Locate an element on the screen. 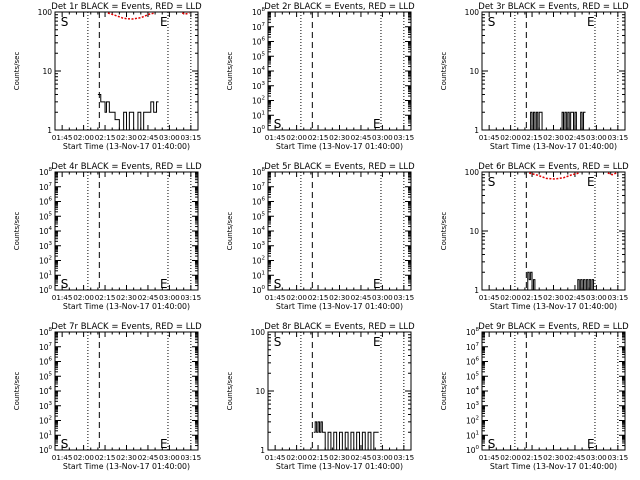 This screenshot has width=640, height=480. events-series is located at coordinates (557, 121).